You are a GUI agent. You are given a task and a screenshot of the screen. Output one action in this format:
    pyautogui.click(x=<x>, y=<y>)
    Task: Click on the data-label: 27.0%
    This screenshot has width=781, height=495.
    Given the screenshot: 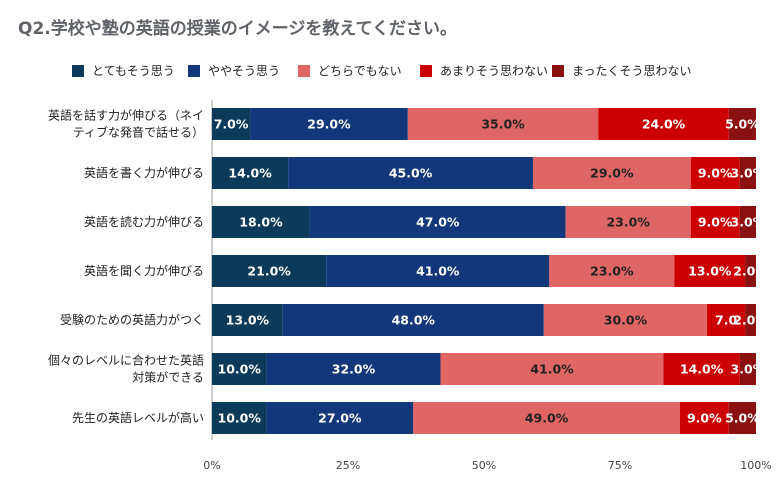 What is the action you would take?
    pyautogui.click(x=340, y=418)
    